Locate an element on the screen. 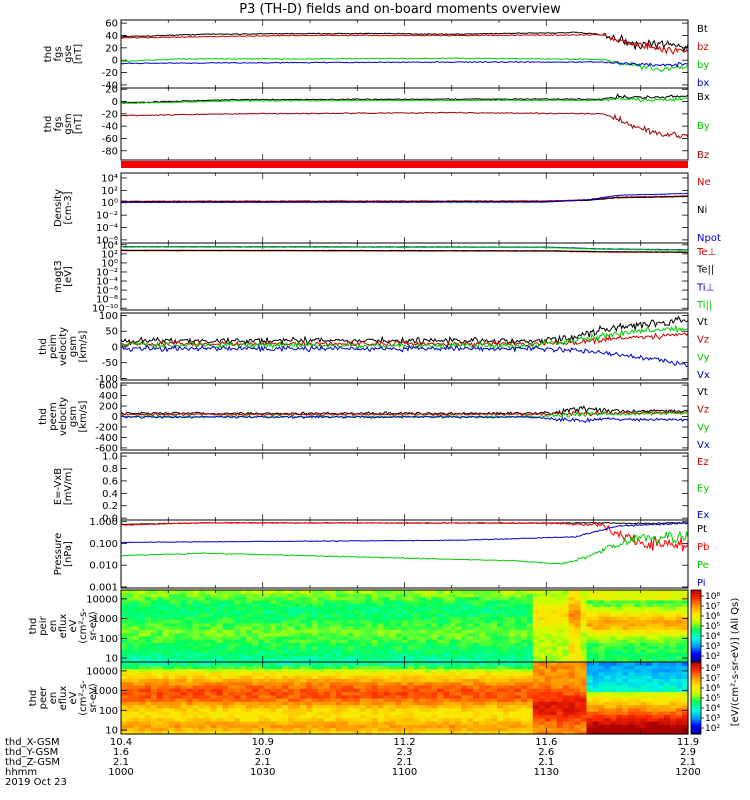 The width and height of the screenshot is (750, 800). legend-label: Npot is located at coordinates (709, 238).